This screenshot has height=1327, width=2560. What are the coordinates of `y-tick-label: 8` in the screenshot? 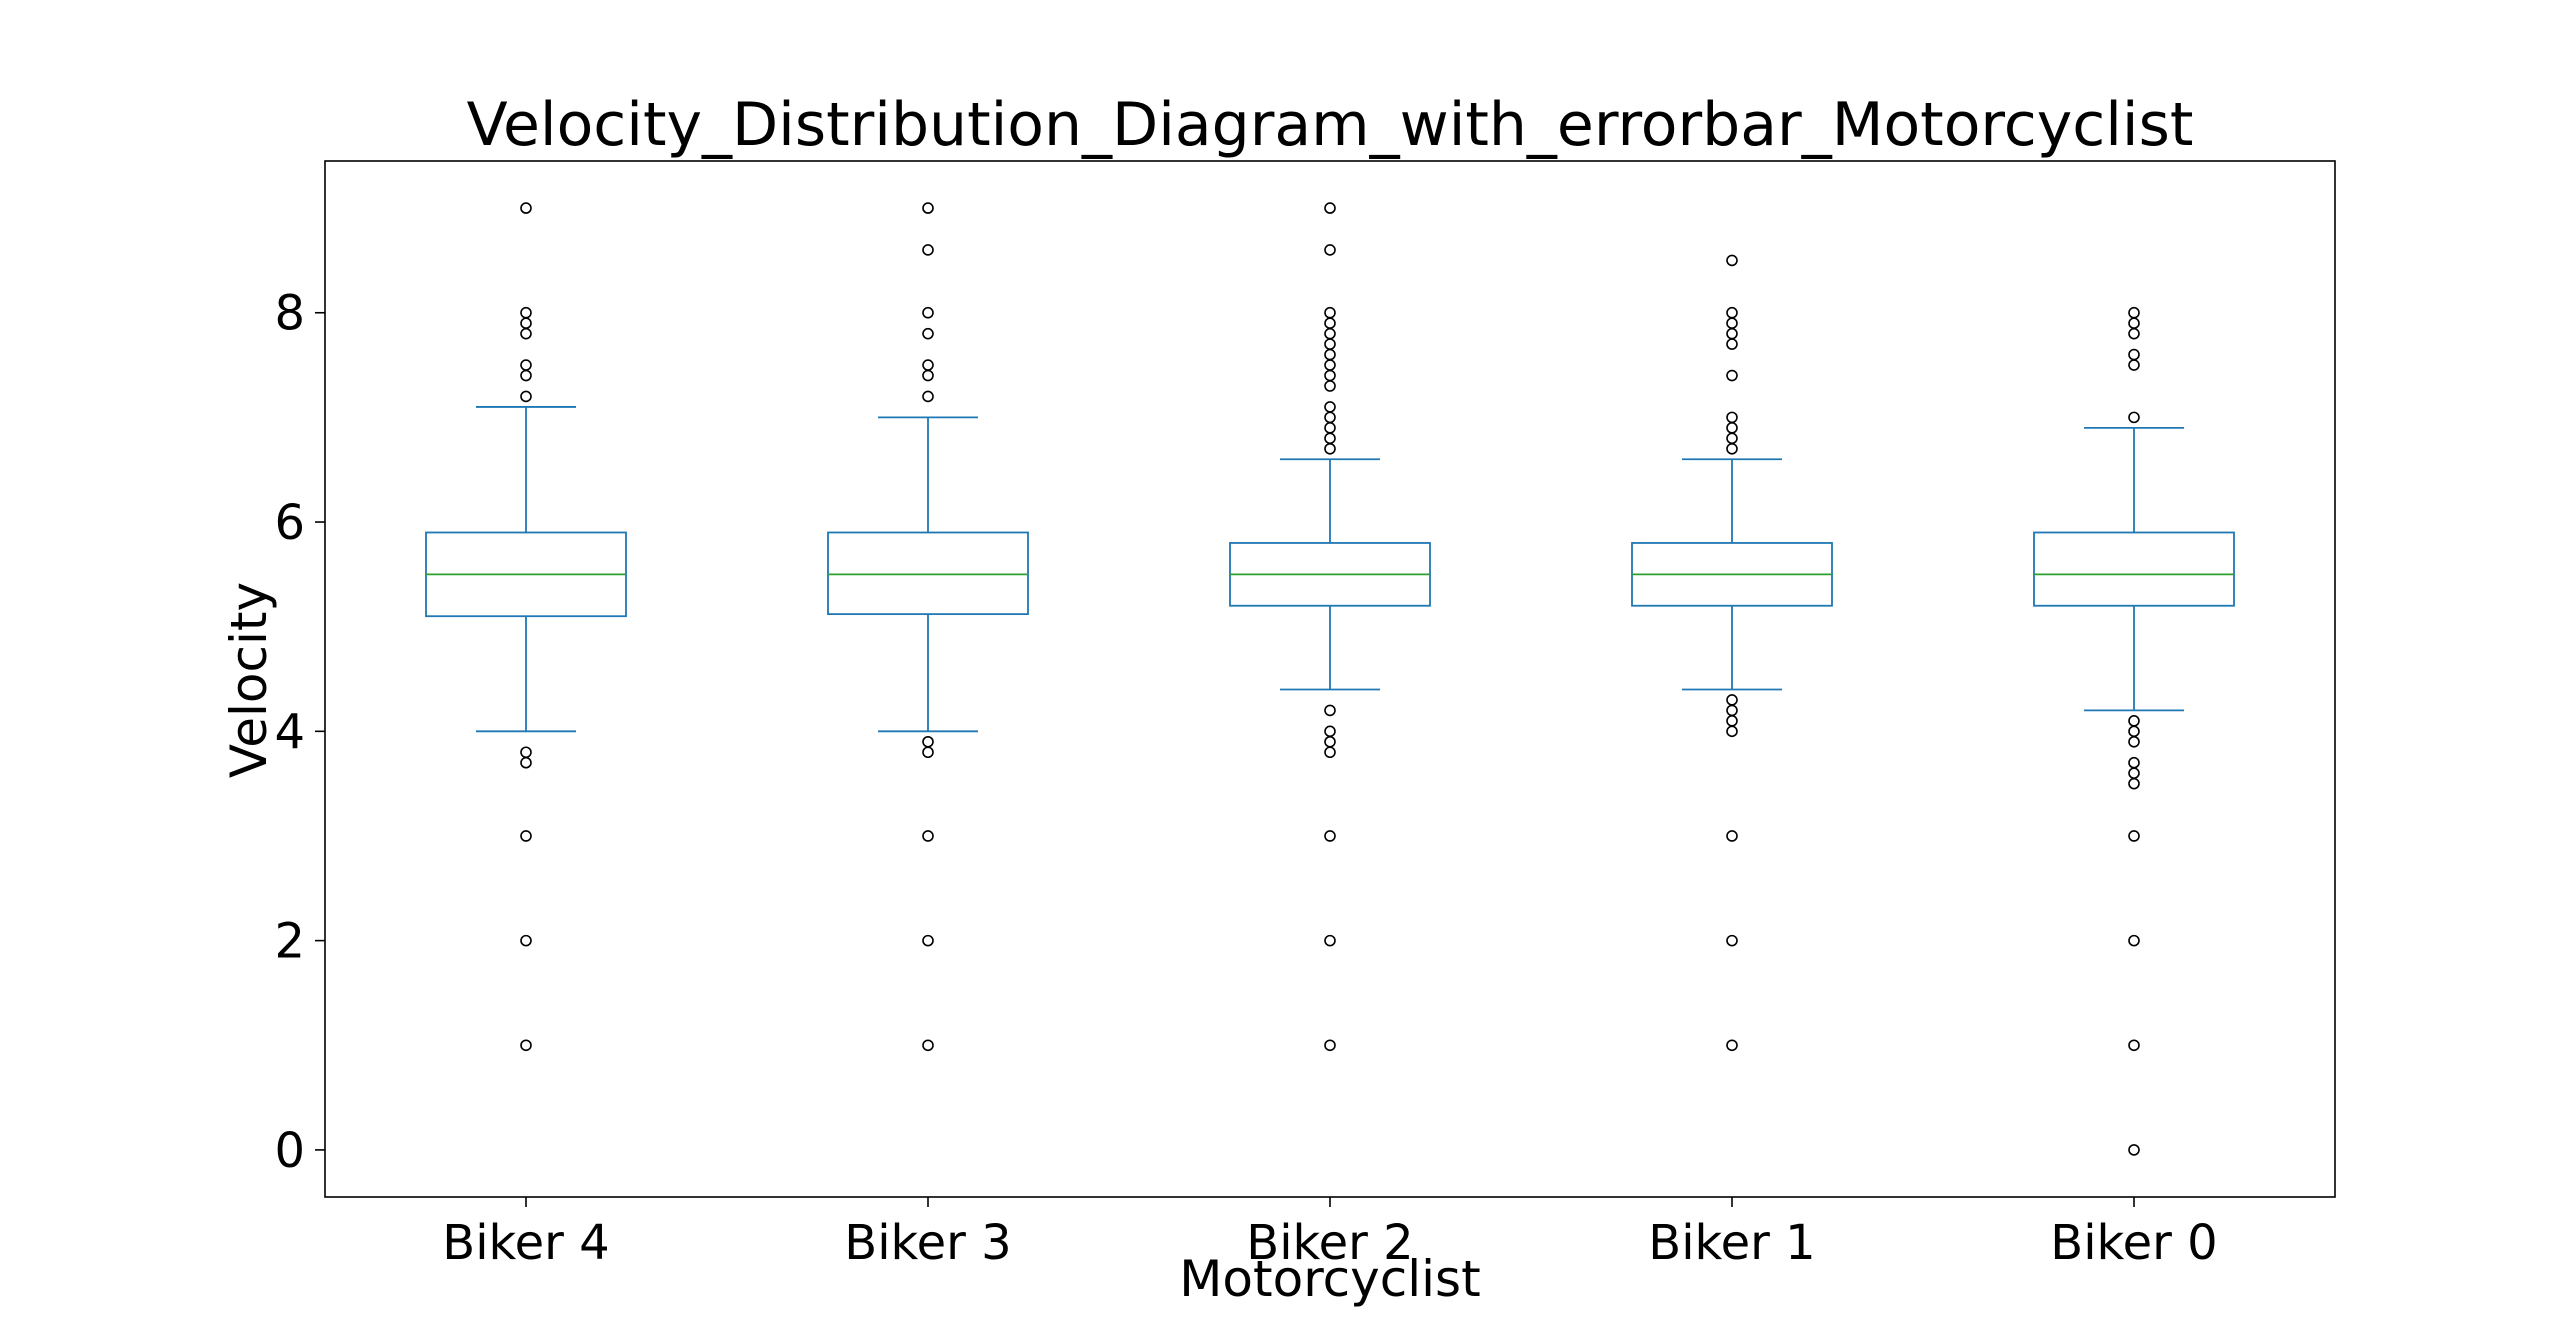 It's located at (289, 314).